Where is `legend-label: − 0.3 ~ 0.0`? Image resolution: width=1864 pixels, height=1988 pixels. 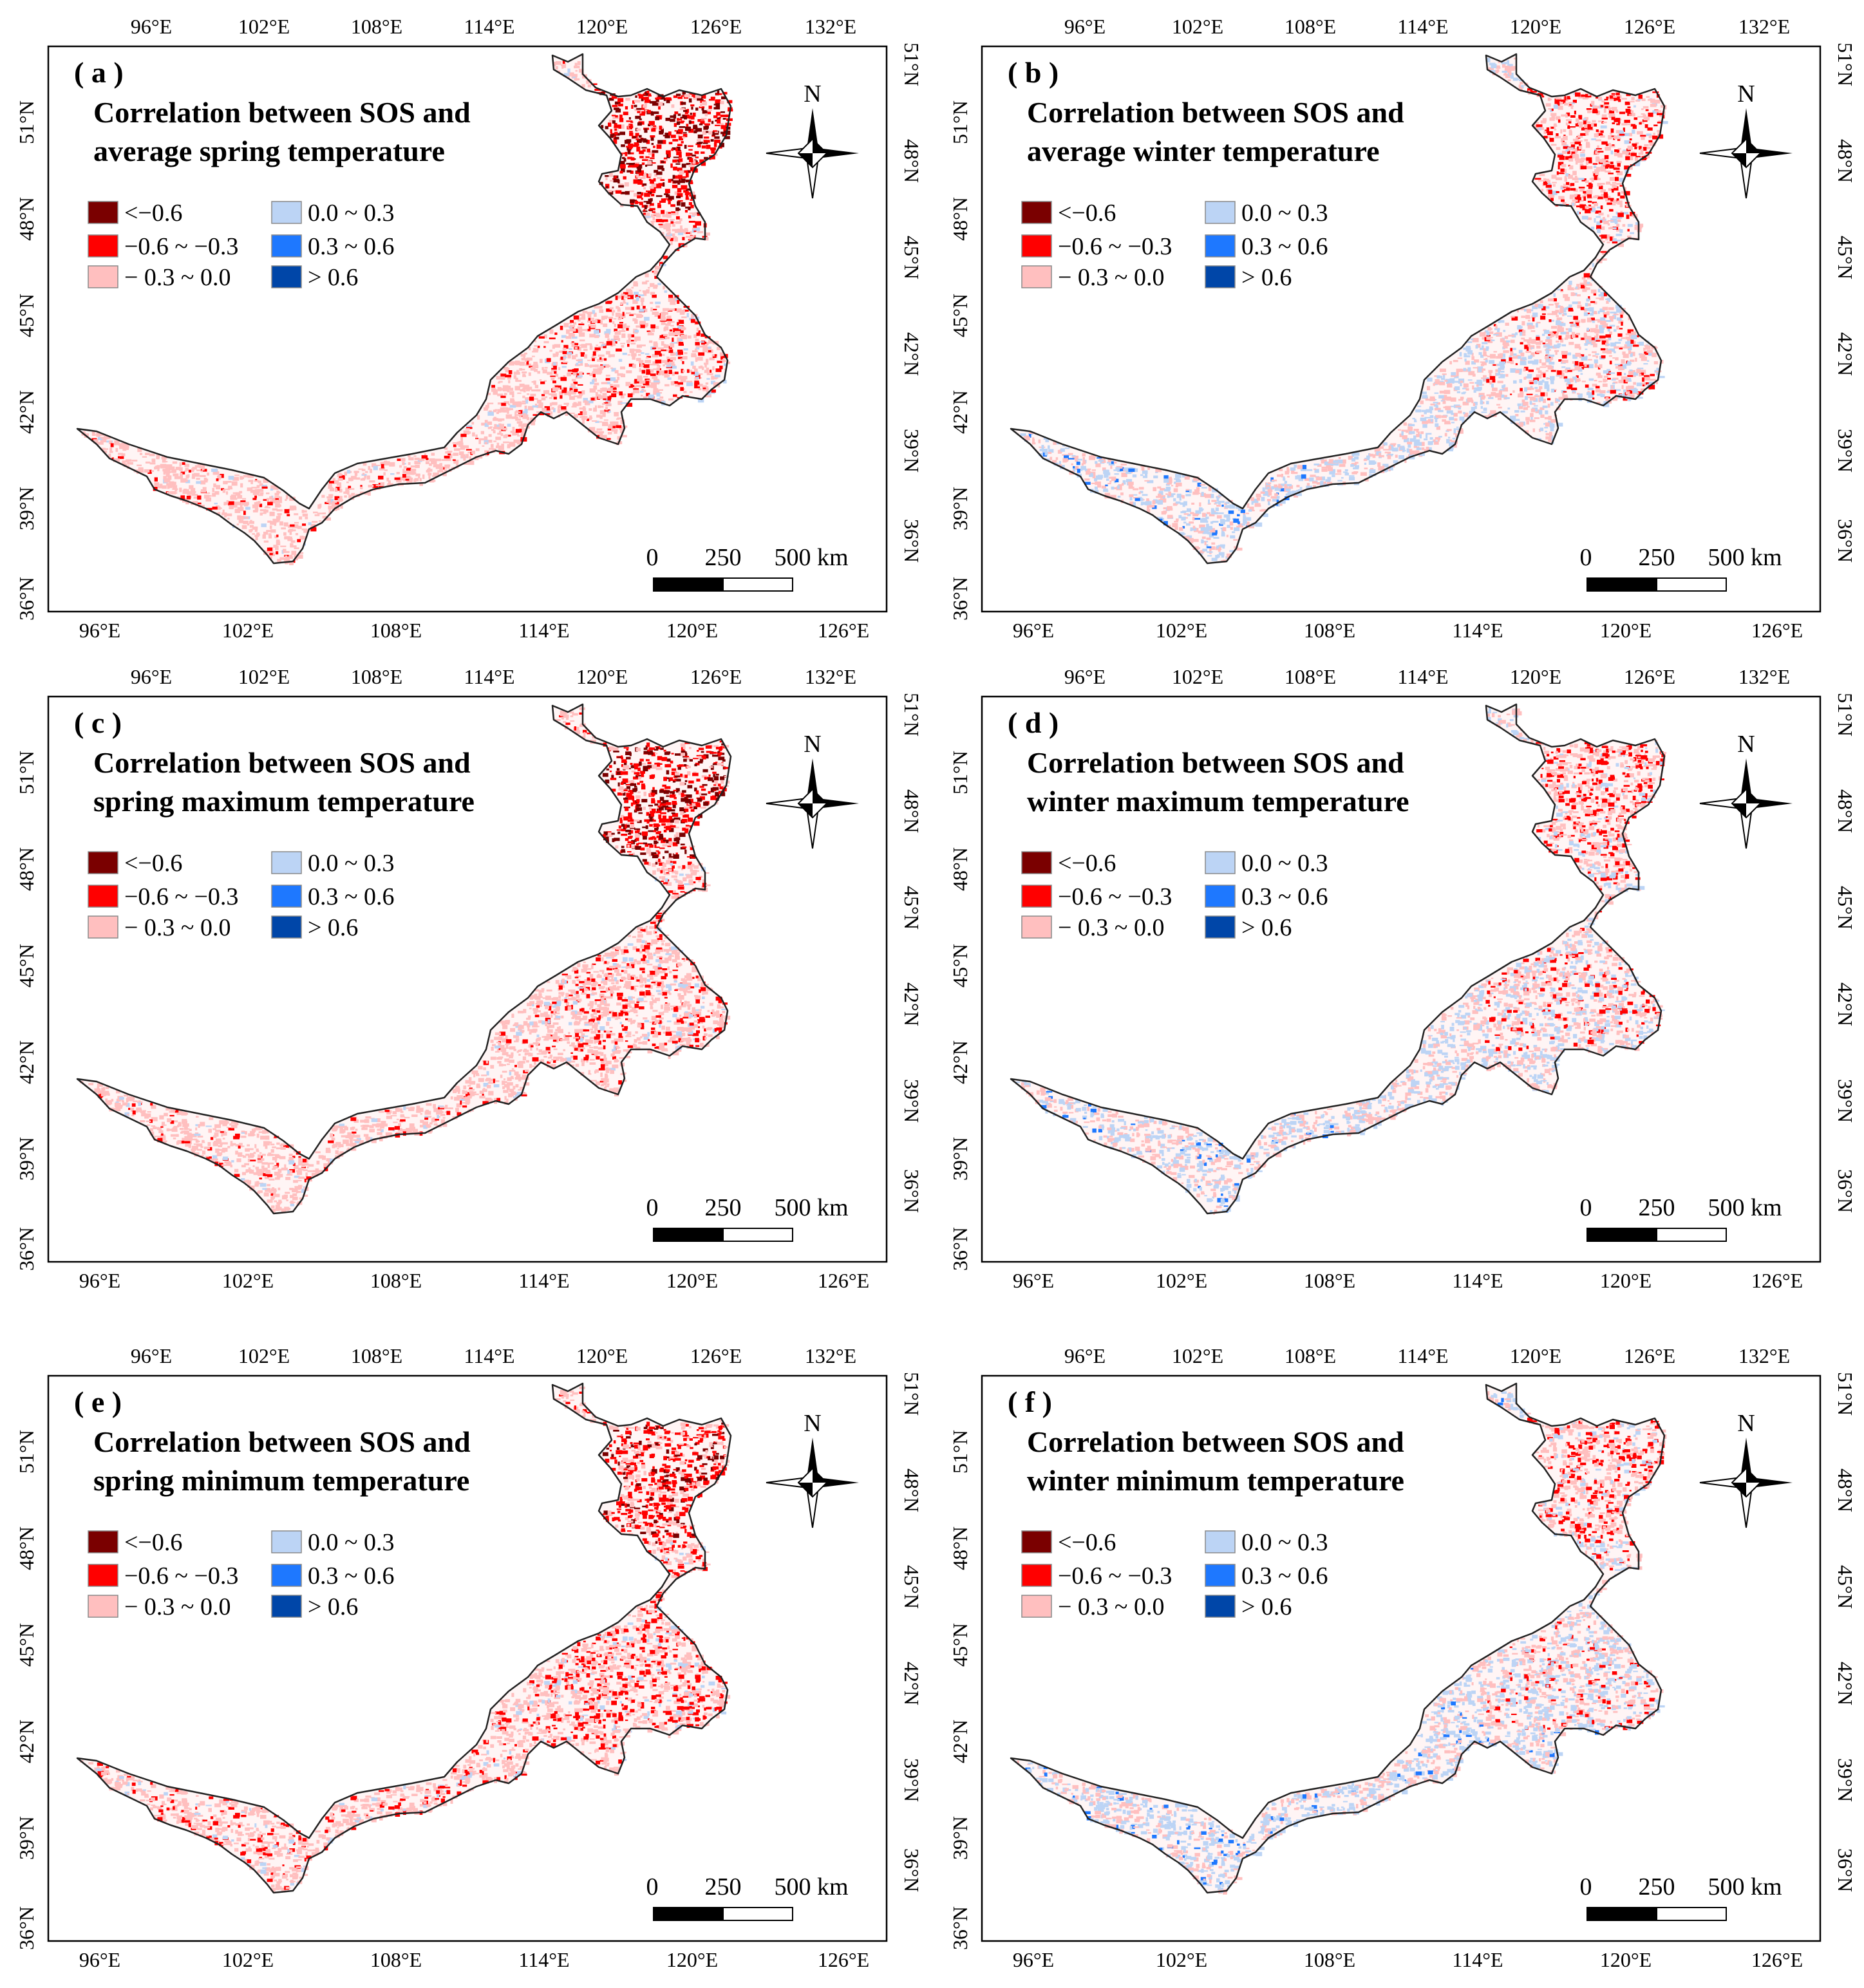
legend-label: − 0.3 ~ 0.0 is located at coordinates (177, 277).